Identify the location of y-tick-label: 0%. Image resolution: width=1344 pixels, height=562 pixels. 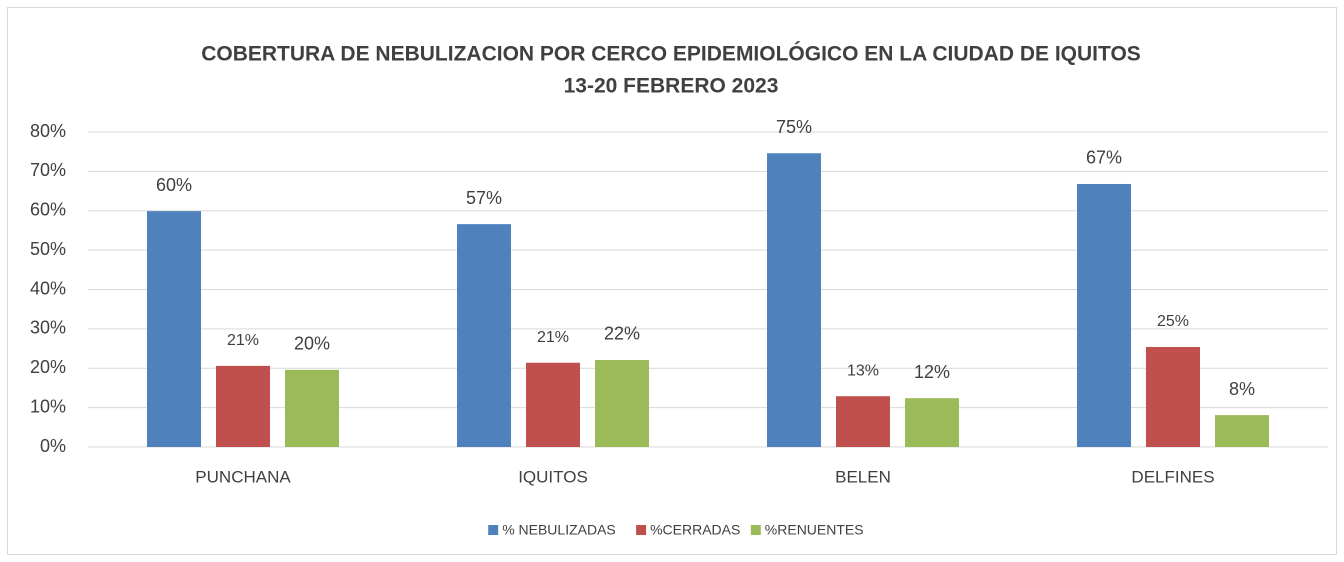
(53, 446).